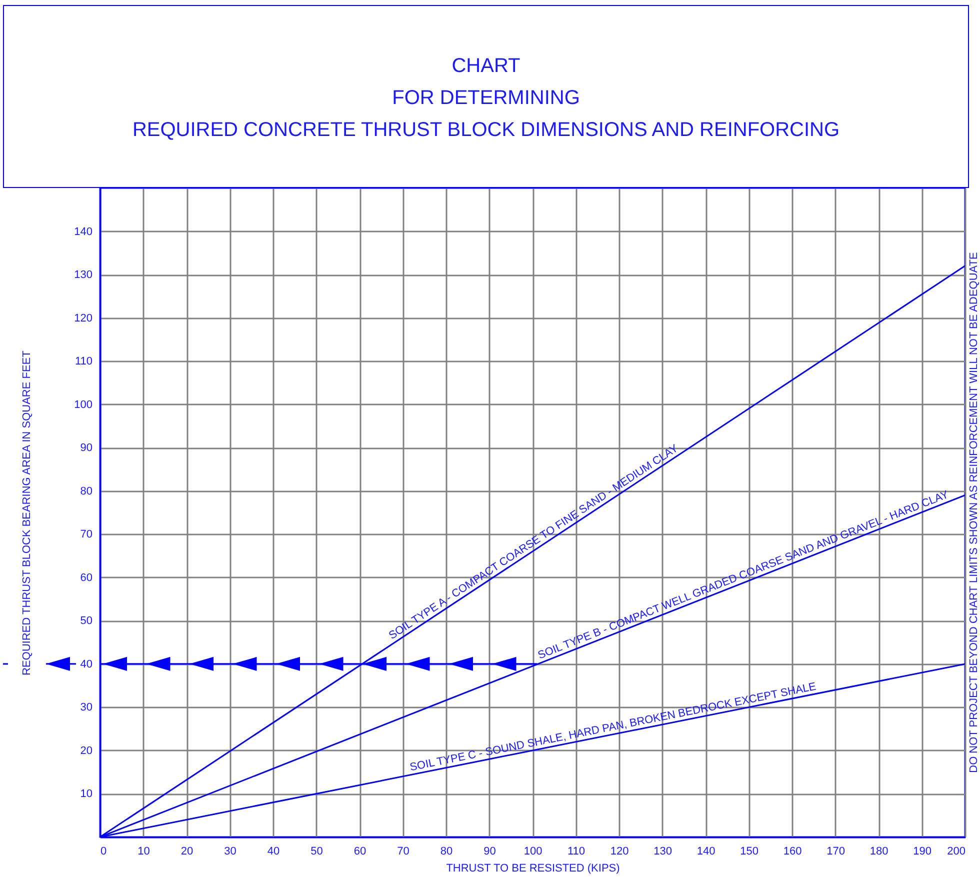 This screenshot has width=980, height=877. Describe the element at coordinates (230, 852) in the screenshot. I see `x-tick-label: 30` at that location.